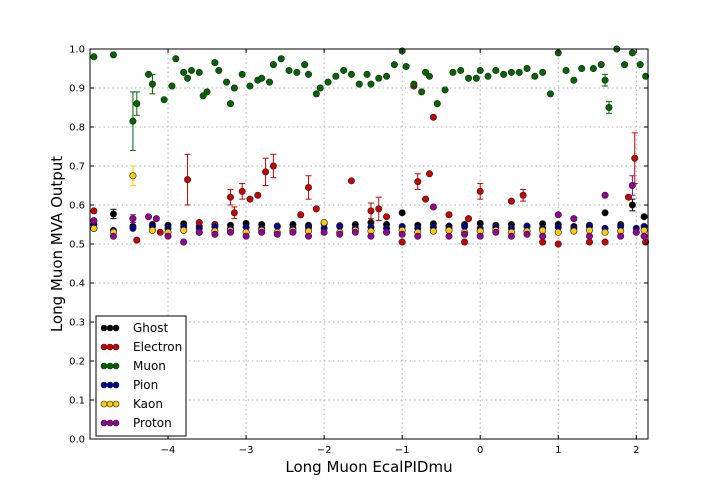 Image resolution: width=720 pixels, height=504 pixels. I want to click on x-tick-label: 2, so click(636, 450).